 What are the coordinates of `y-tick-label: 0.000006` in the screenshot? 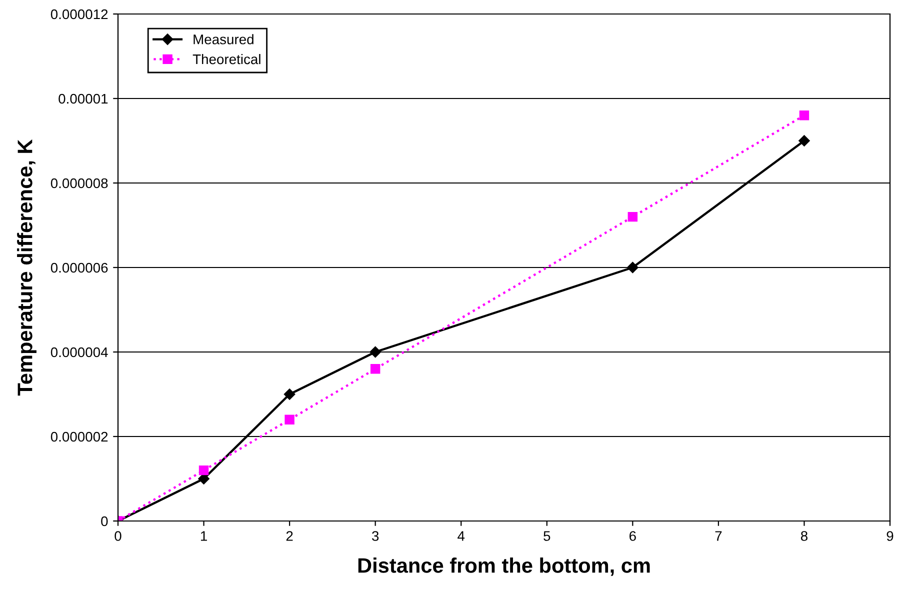 It's located at (79, 267).